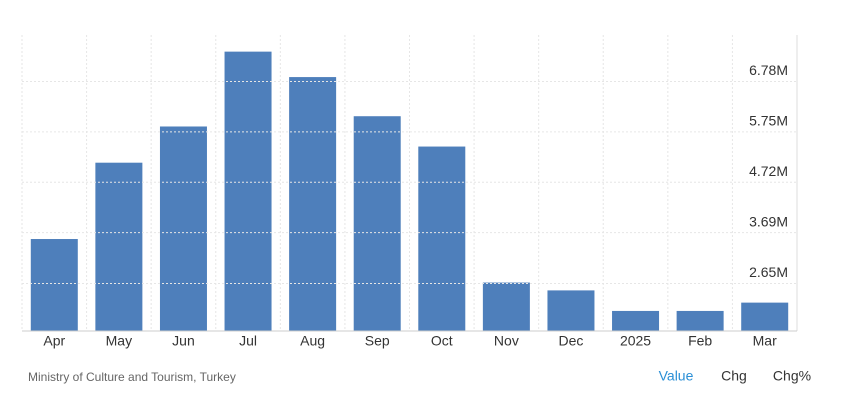 The height and width of the screenshot is (420, 852). Describe the element at coordinates (768, 70) in the screenshot. I see `y-tick-label: 6.78M` at that location.